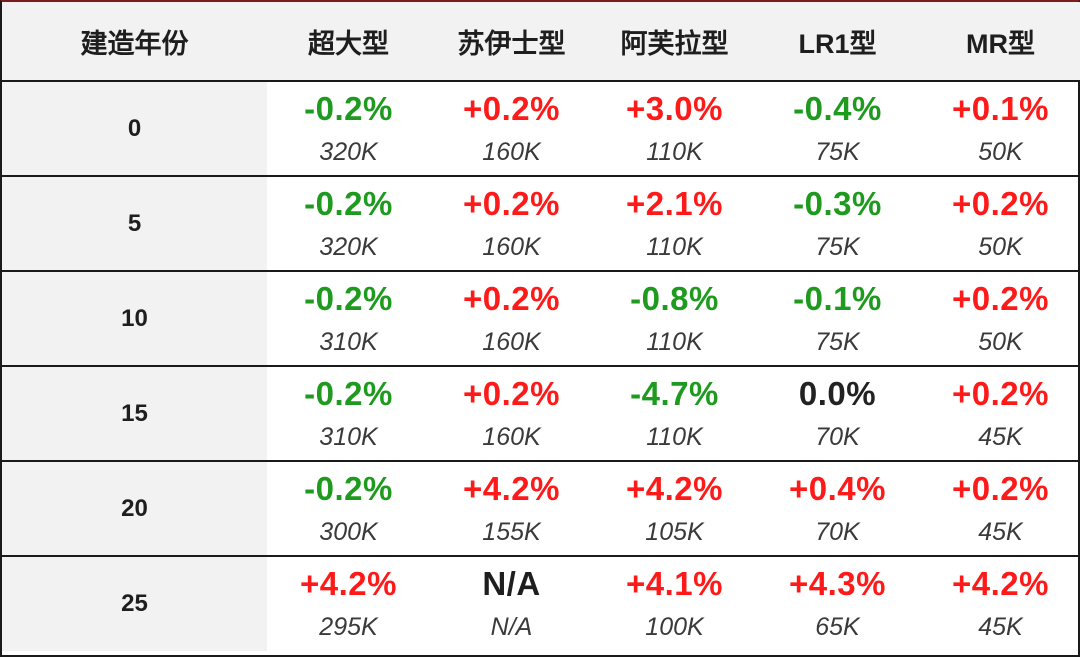 The height and width of the screenshot is (657, 1080). I want to click on price-change: -4.7%, so click(674, 393).